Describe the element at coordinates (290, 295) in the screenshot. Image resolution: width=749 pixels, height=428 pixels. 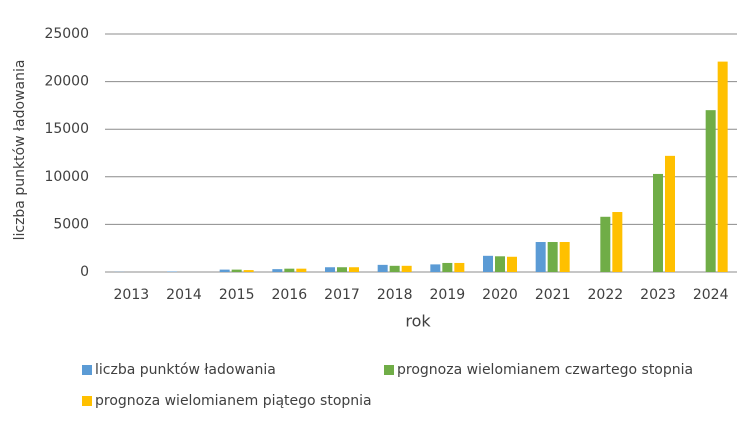
I see `x-tick-label: 2016` at that location.